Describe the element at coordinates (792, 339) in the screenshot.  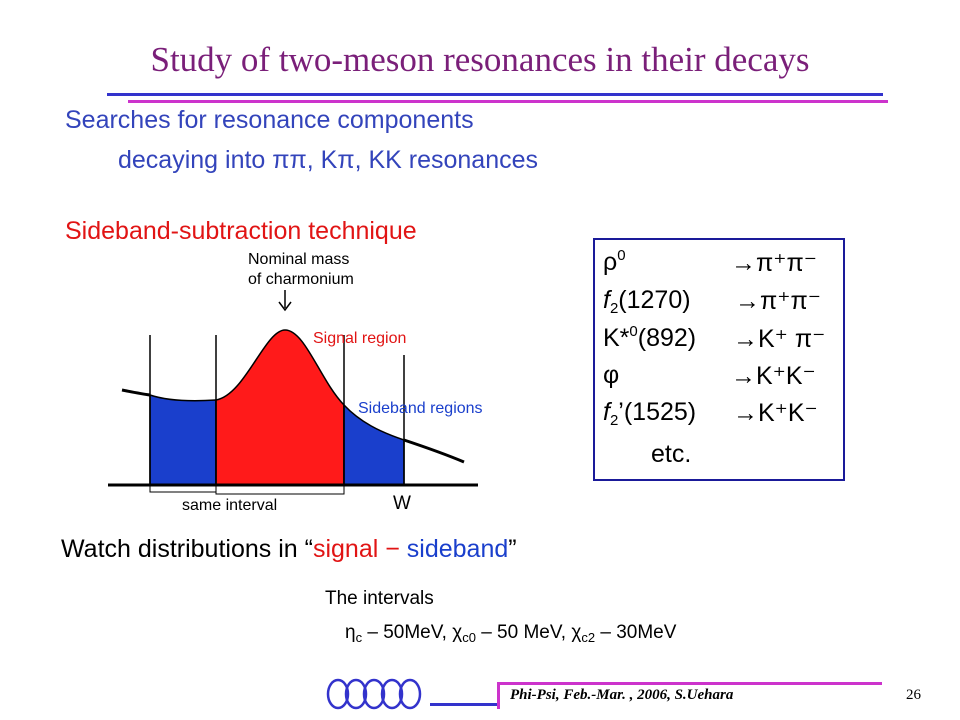
I see `decay-products: K⁺ π⁻` at that location.